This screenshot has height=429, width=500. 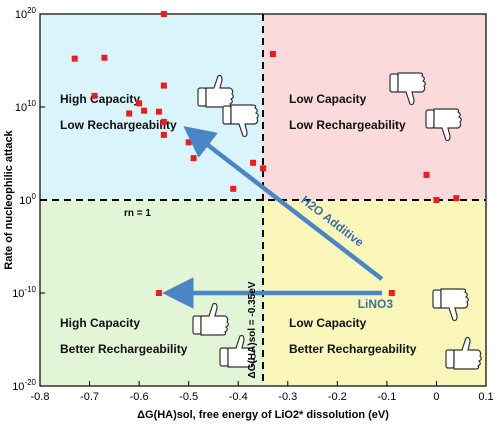 What do you see at coordinates (137, 213) in the screenshot?
I see `threshold-y-label: rn = 1` at bounding box center [137, 213].